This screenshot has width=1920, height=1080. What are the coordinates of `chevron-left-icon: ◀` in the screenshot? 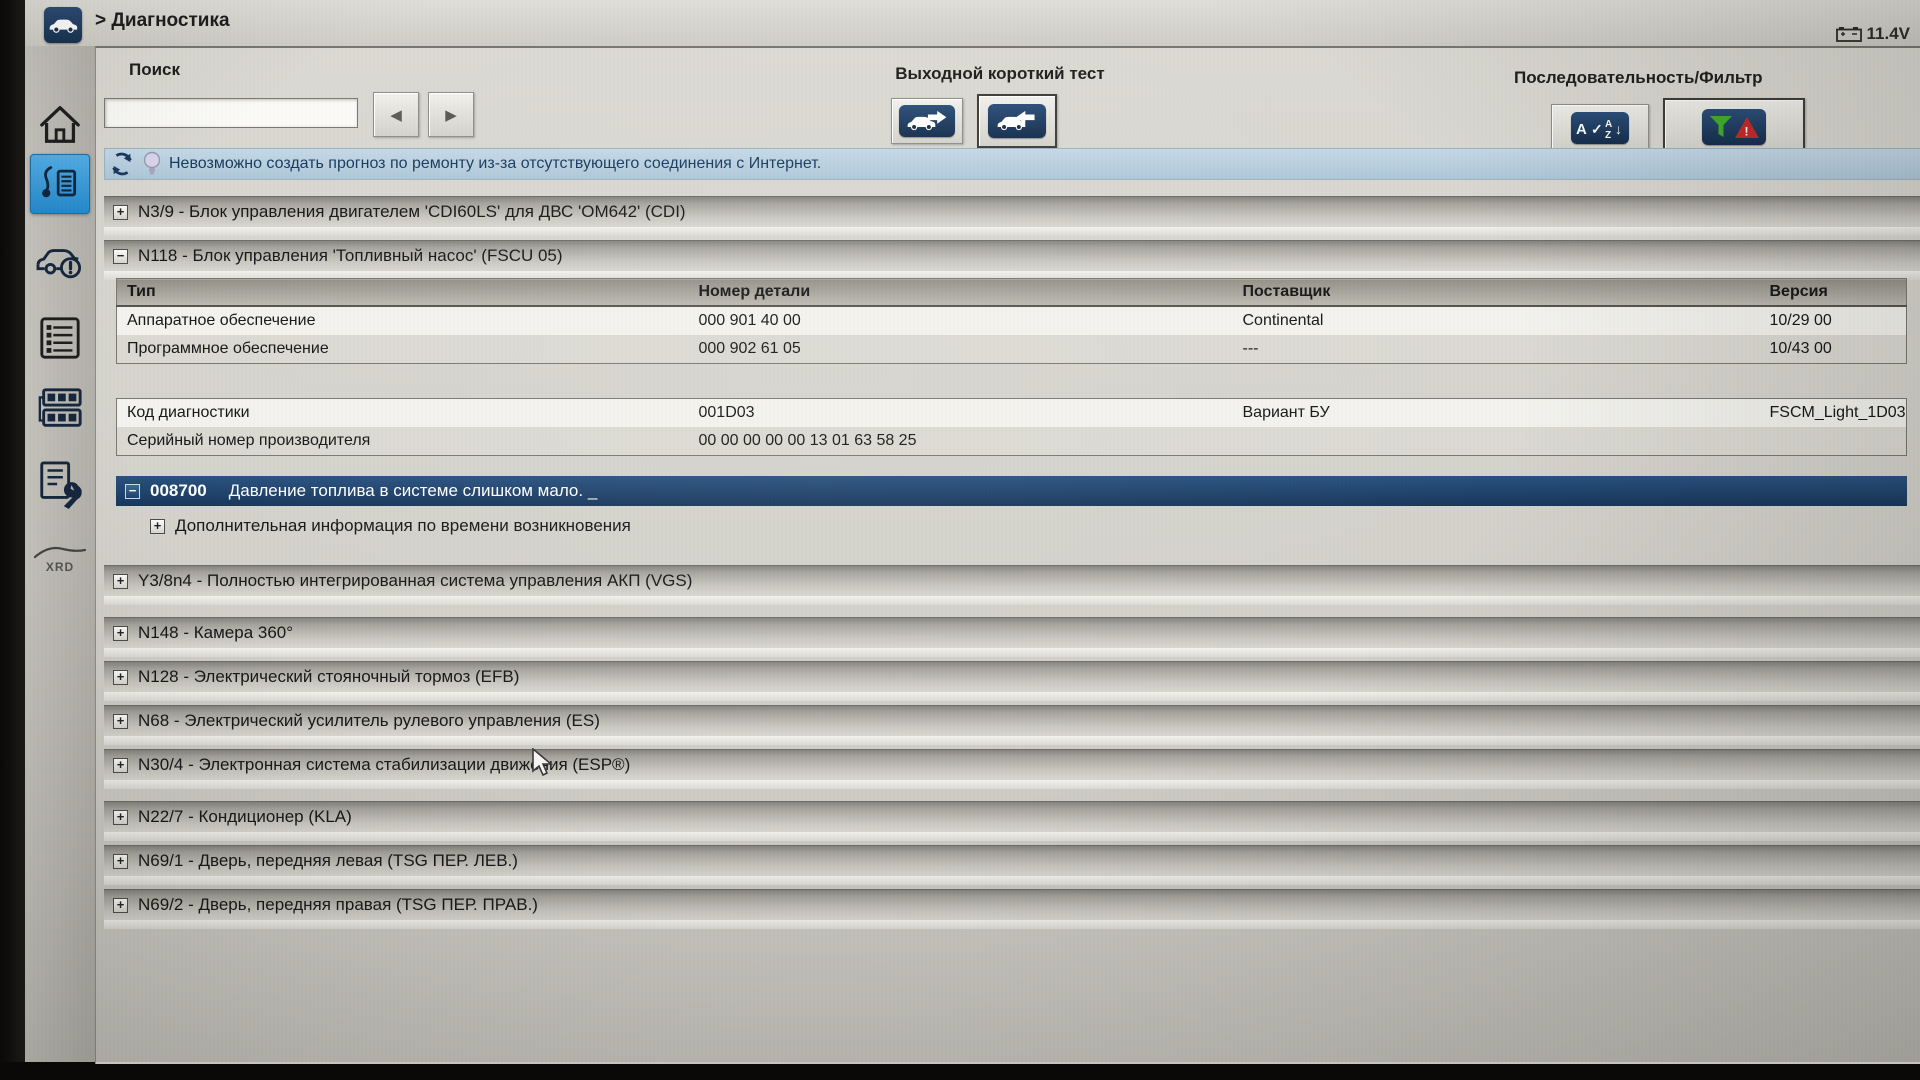 It's located at (396, 115).